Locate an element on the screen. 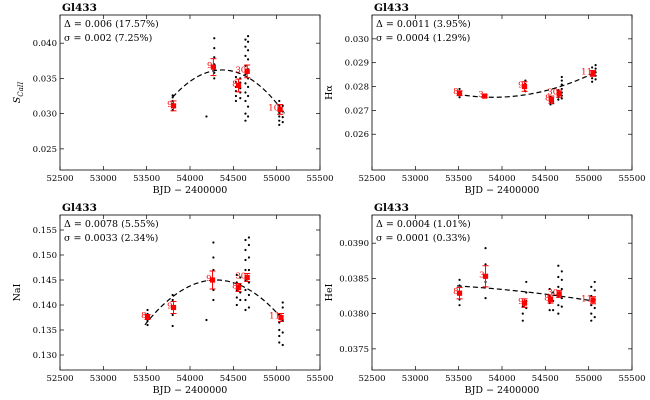 The width and height of the screenshot is (650, 400). mean-count-label: 10 is located at coordinates (273, 108).